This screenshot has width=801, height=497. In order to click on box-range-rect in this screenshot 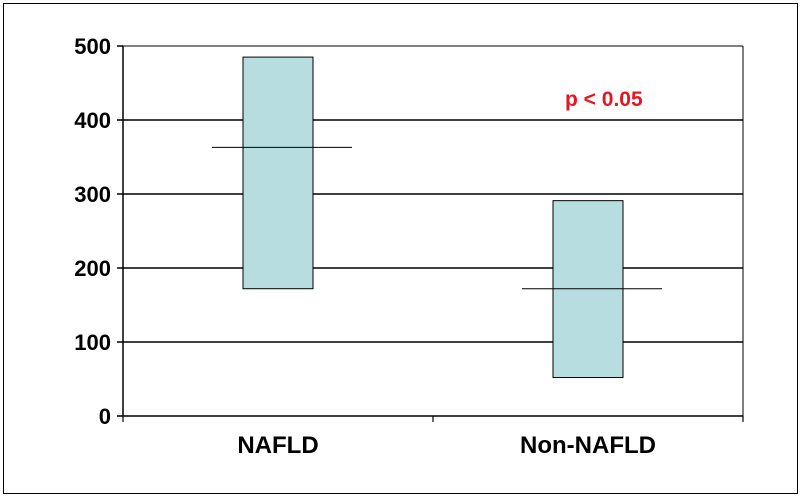, I will do `click(278, 173)`.